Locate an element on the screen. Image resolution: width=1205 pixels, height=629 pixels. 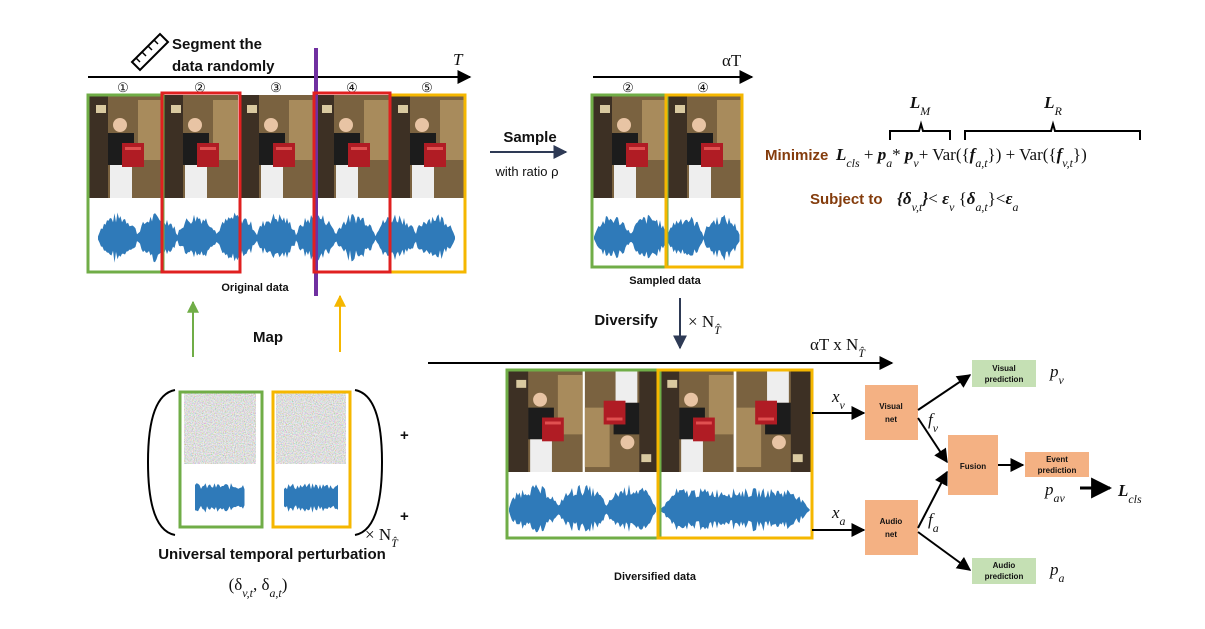
caption: Original data is located at coordinates (255, 288).